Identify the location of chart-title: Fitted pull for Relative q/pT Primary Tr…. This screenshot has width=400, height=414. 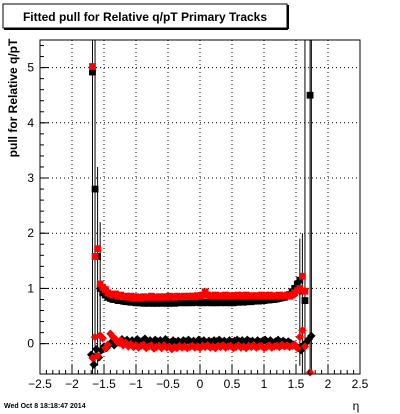
(145, 17).